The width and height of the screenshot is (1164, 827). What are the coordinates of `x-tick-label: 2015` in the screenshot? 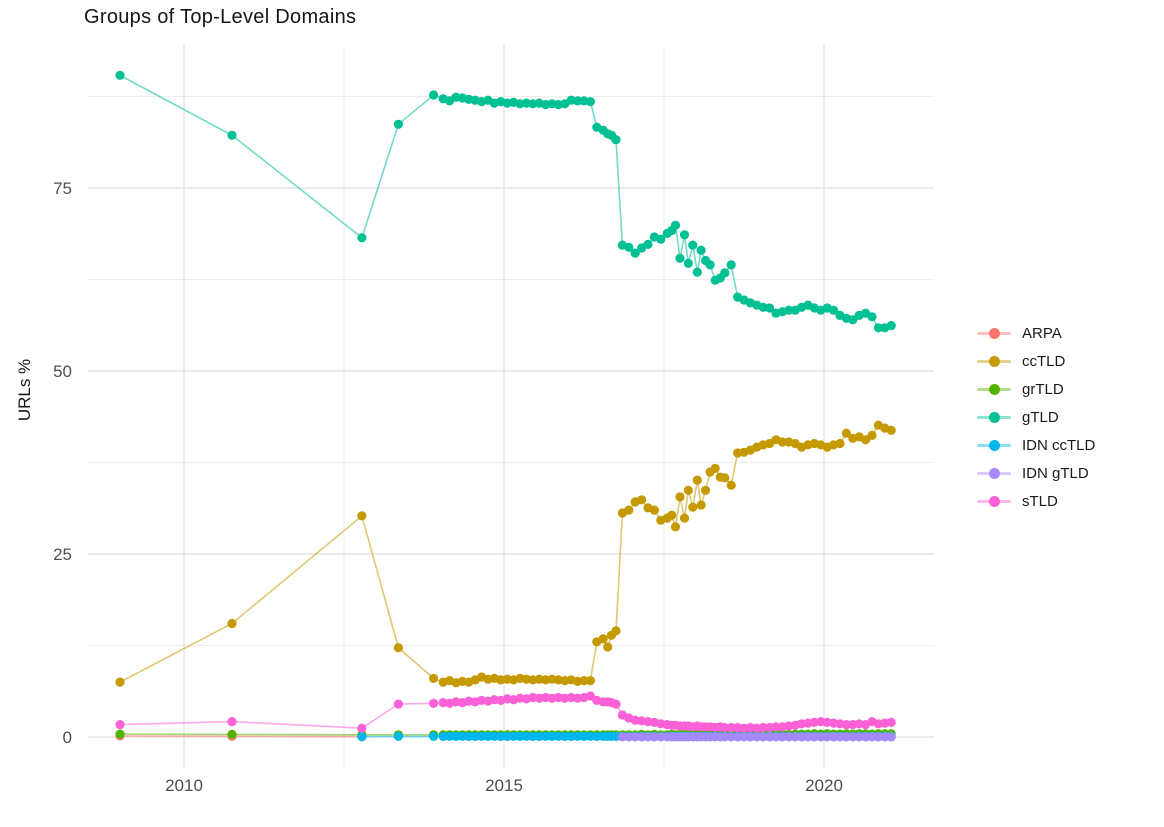 It's located at (504, 785).